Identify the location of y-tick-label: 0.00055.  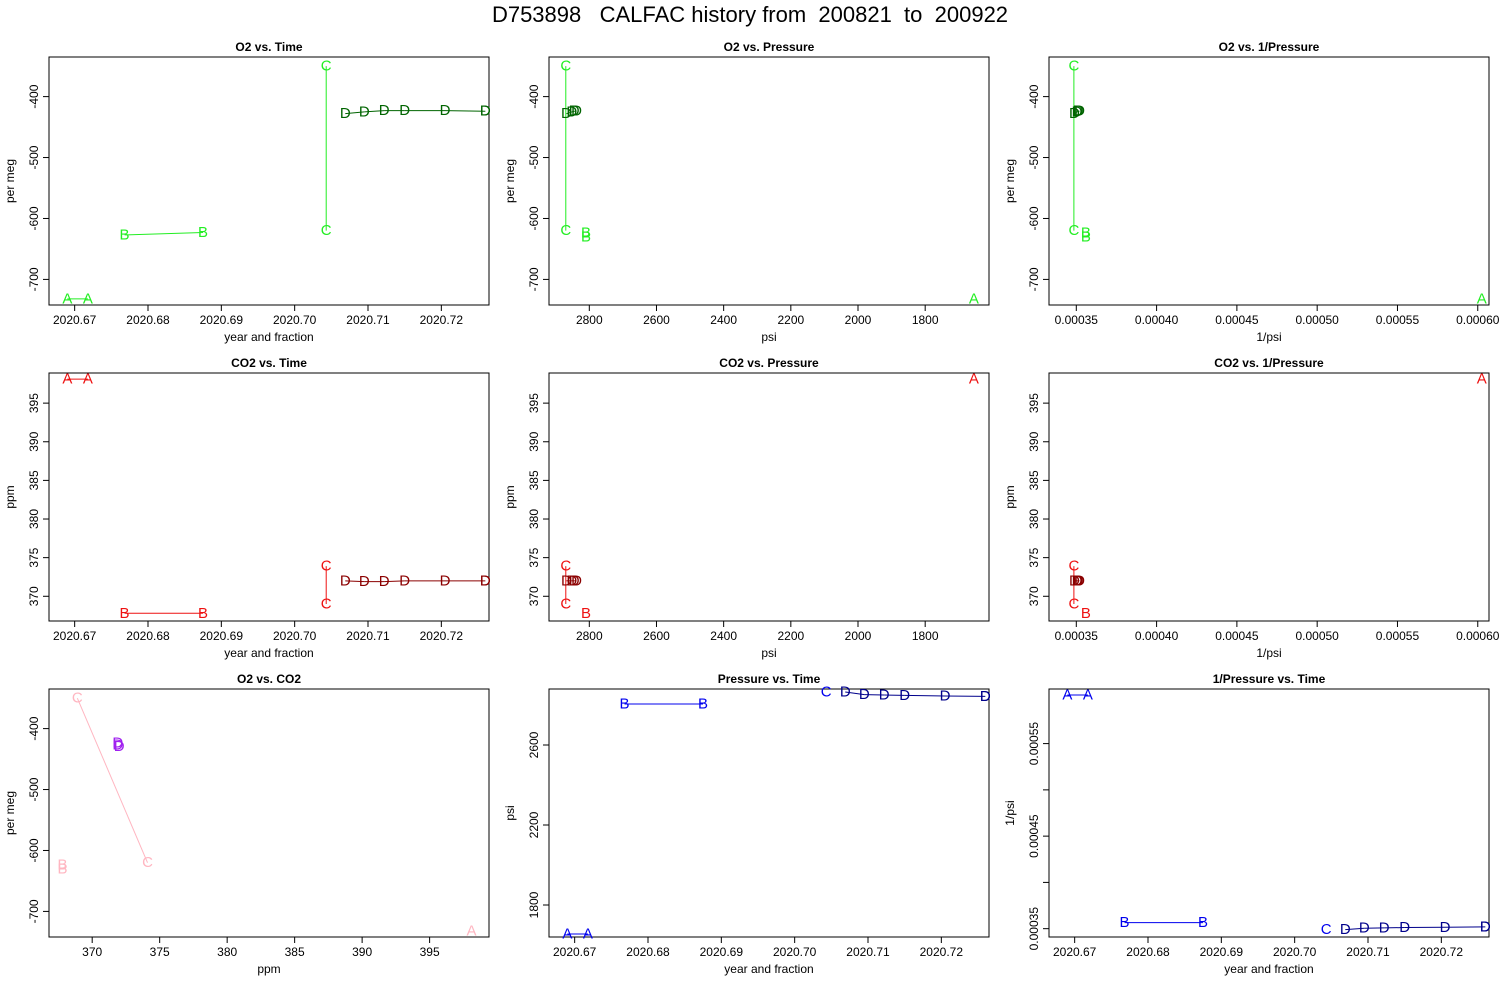
(1034, 744).